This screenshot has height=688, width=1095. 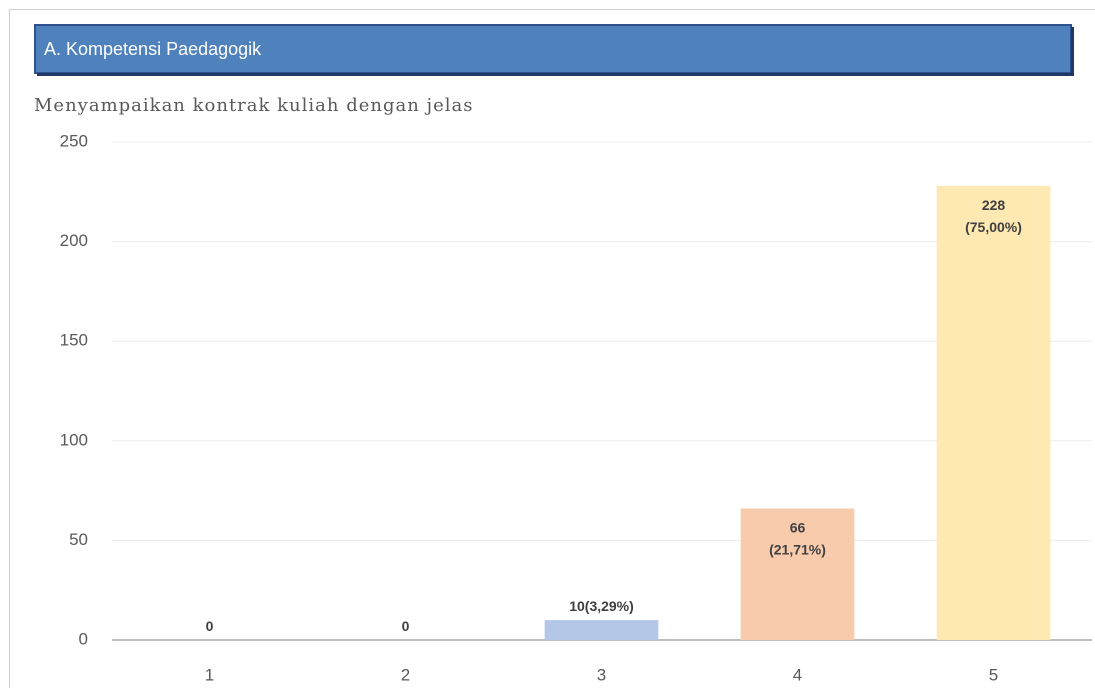 What do you see at coordinates (74, 340) in the screenshot?
I see `y-tick-label: 150` at bounding box center [74, 340].